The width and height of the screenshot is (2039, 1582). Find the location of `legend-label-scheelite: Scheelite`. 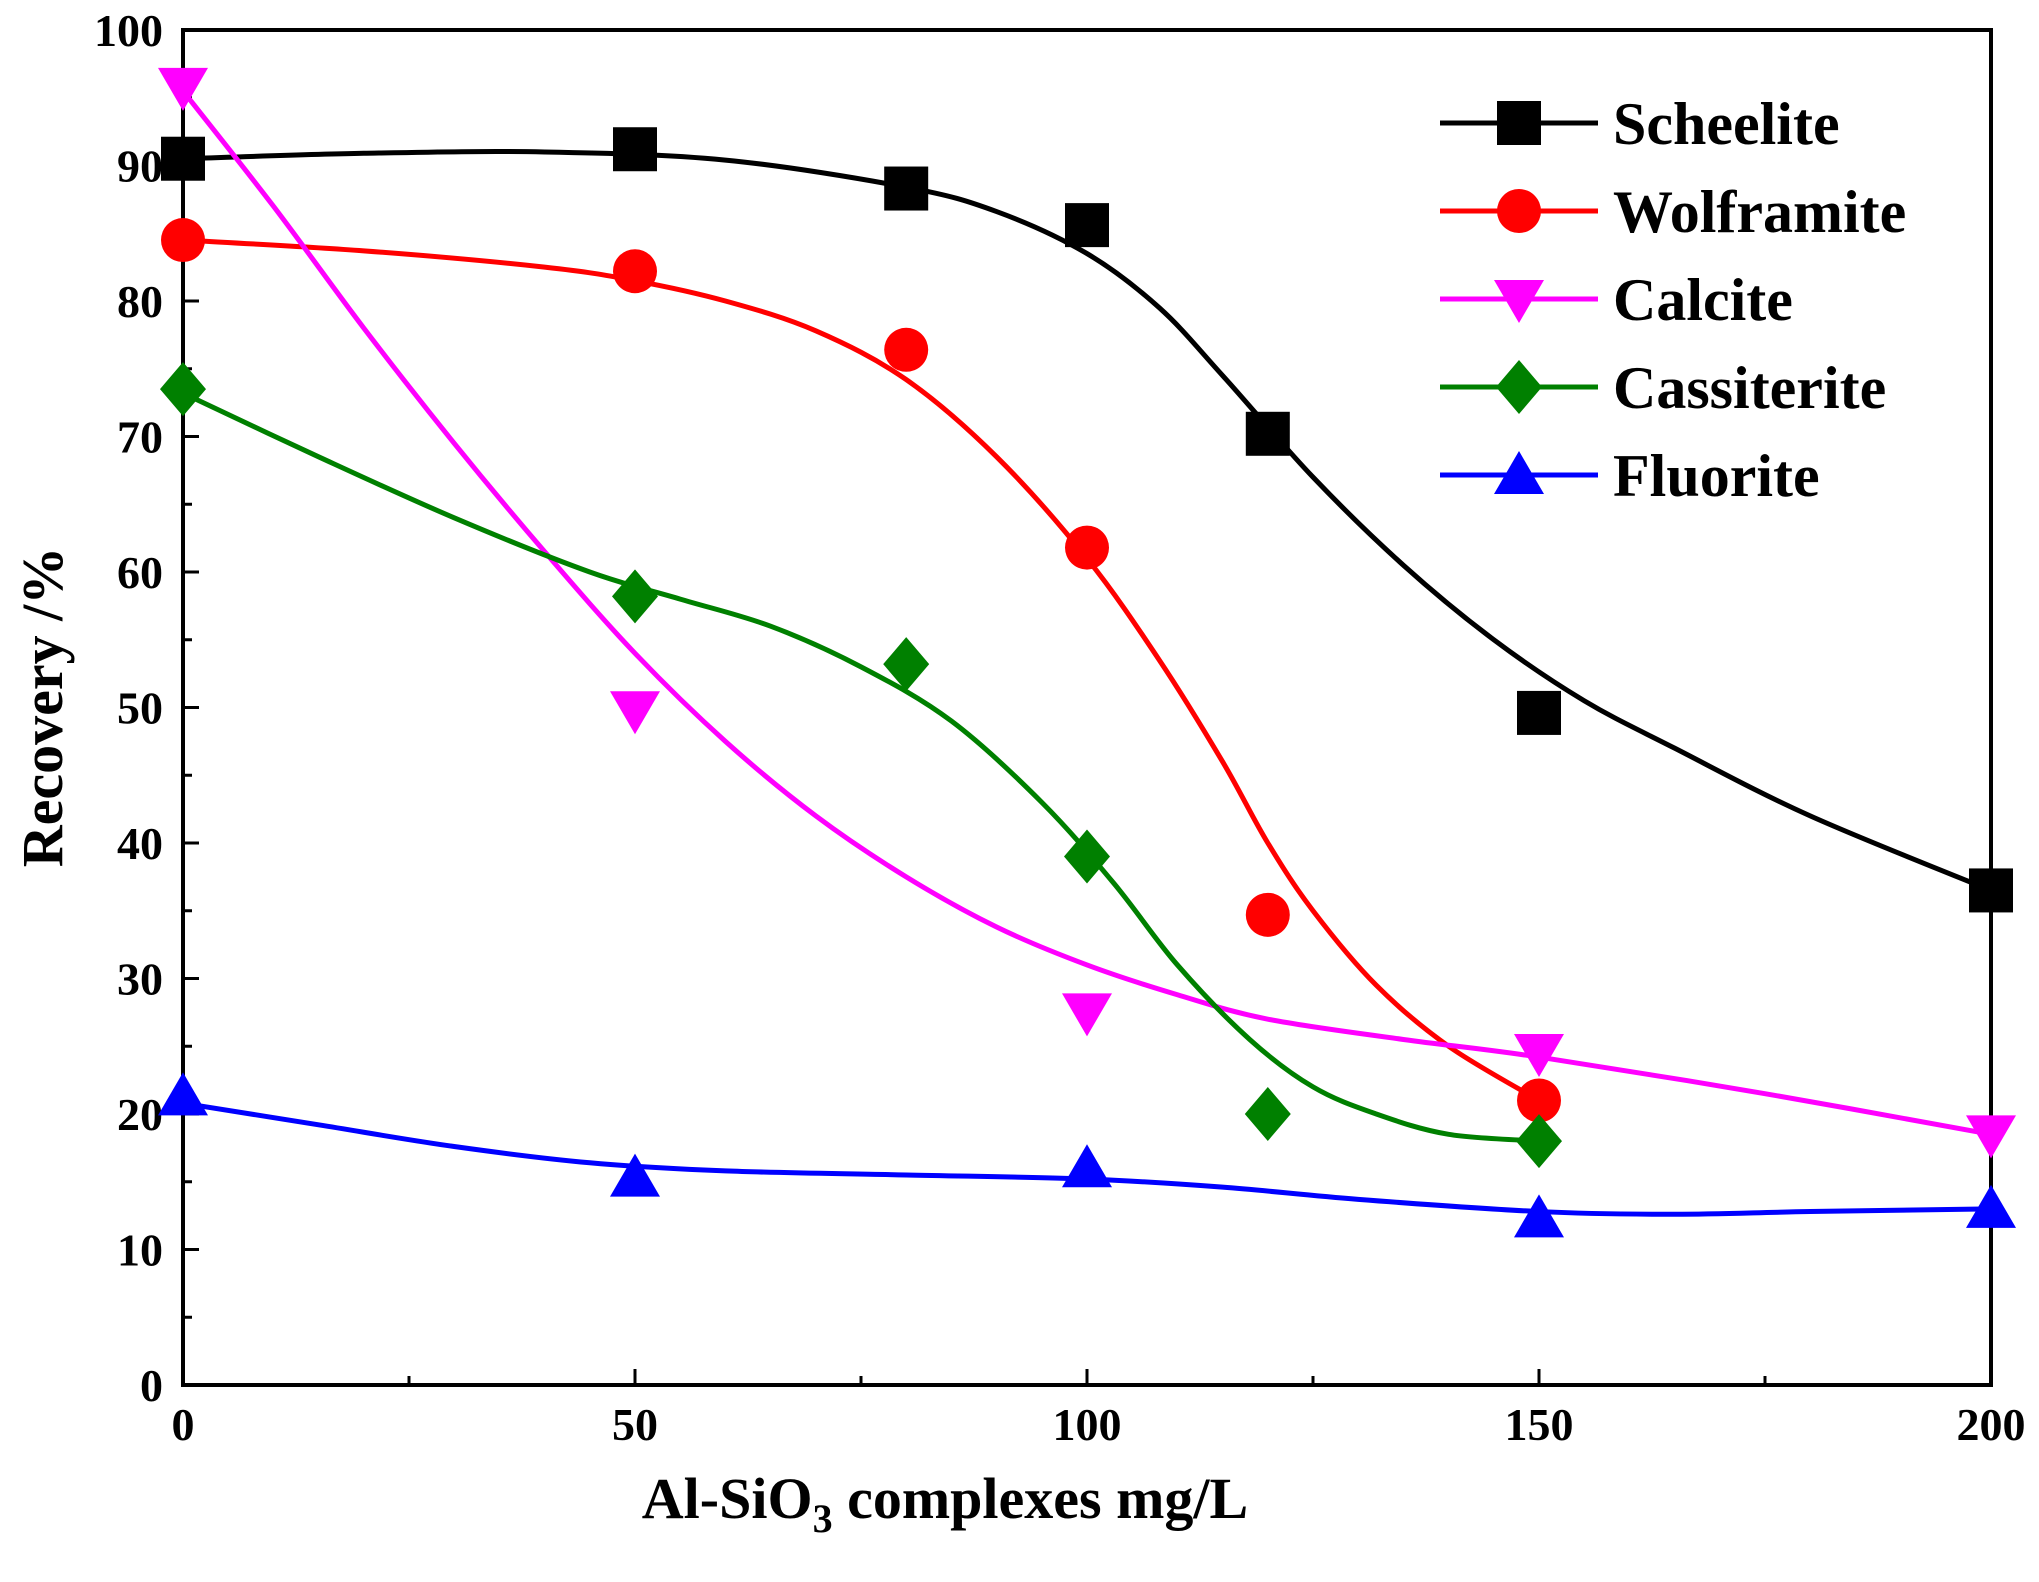

legend-label-scheelite: Scheelite is located at coordinates (1726, 124).